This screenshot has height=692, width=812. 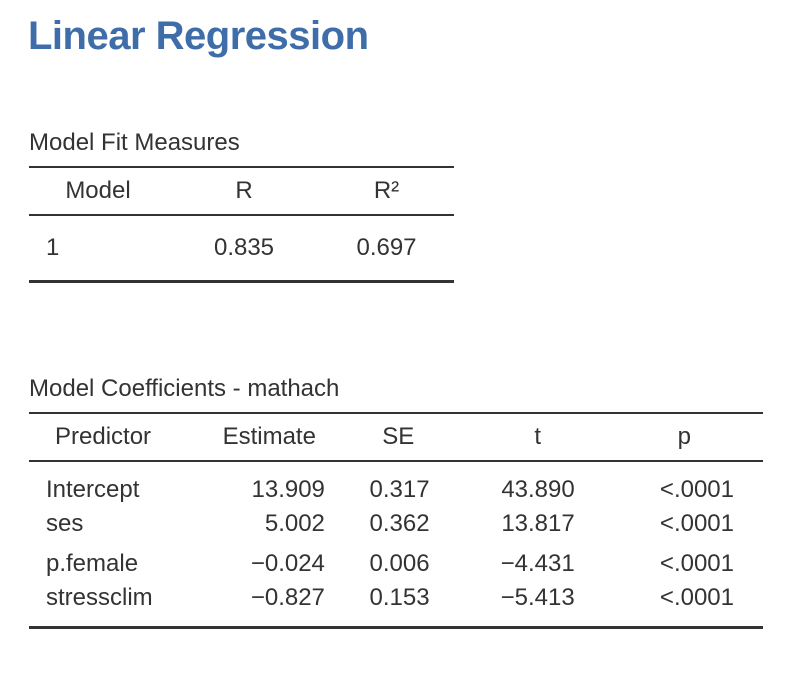 What do you see at coordinates (239, 249) in the screenshot?
I see `cell-r: 0.835` at bounding box center [239, 249].